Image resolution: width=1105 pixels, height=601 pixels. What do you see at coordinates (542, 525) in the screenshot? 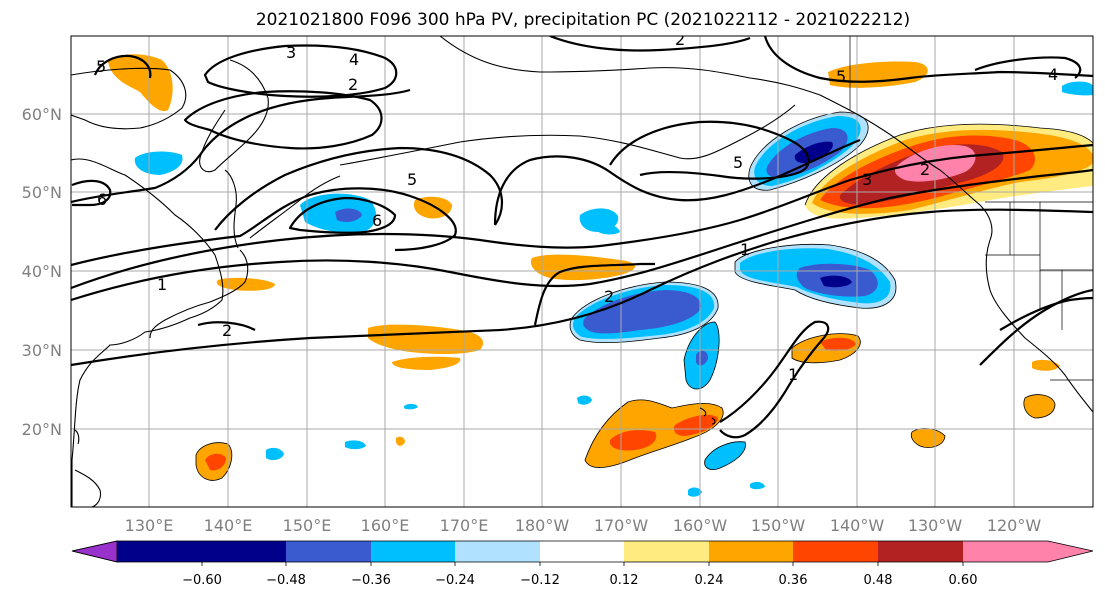
I see `lon-label: 180°W` at bounding box center [542, 525].